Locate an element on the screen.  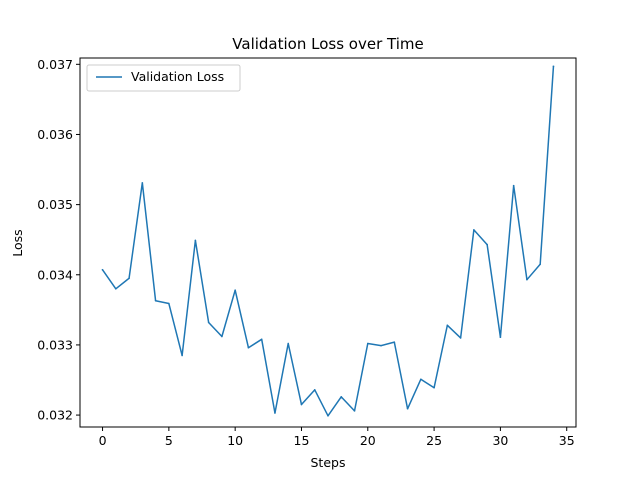
legend-box is located at coordinates (163, 78).